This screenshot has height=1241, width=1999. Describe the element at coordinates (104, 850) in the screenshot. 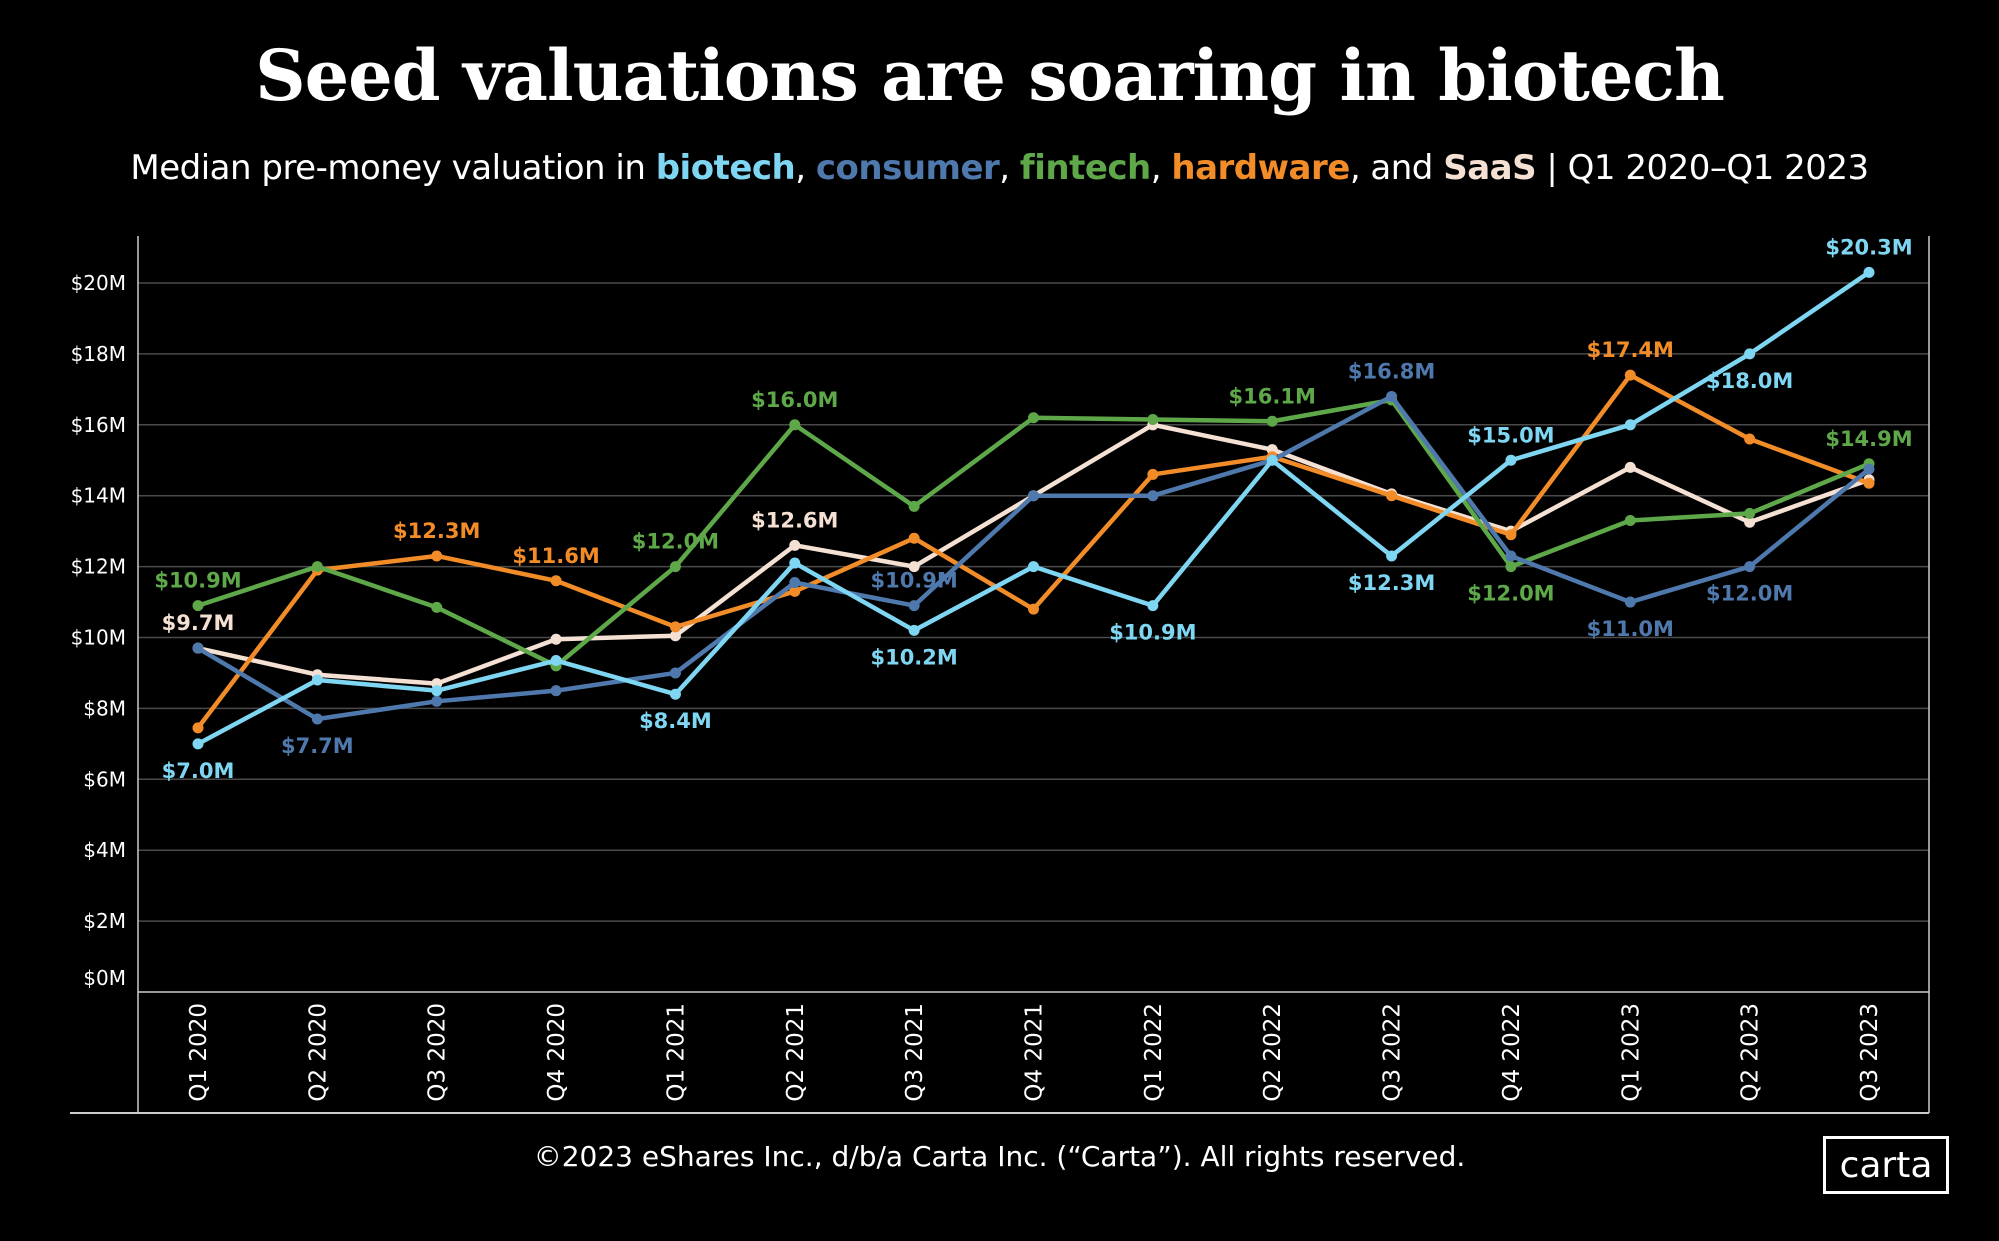

I see `y-tick-label: $4M` at that location.